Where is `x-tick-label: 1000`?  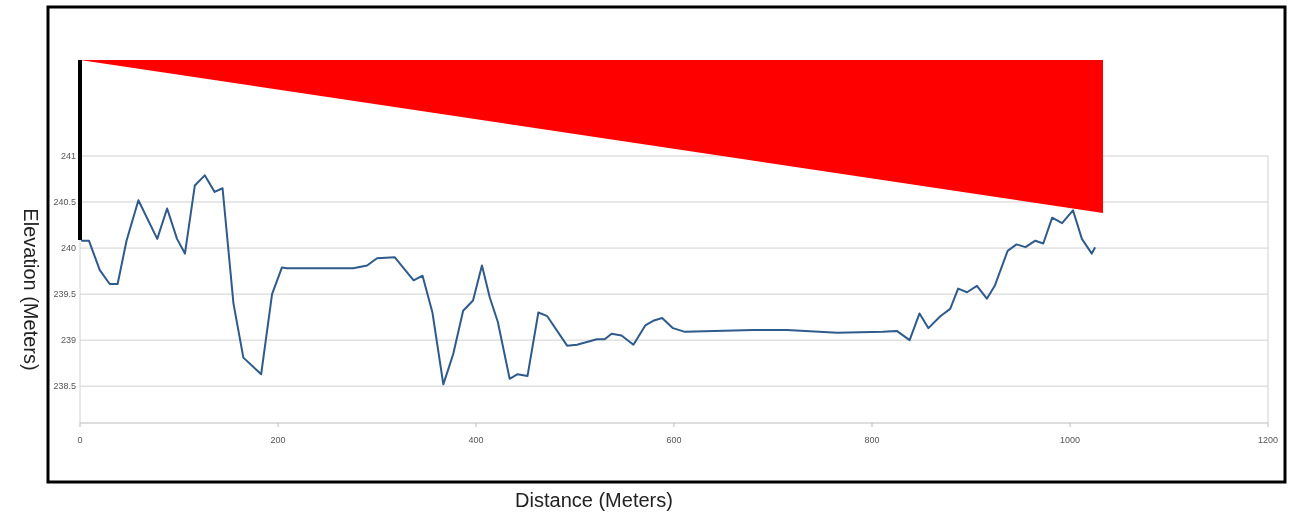 x-tick-label: 1000 is located at coordinates (1070, 440).